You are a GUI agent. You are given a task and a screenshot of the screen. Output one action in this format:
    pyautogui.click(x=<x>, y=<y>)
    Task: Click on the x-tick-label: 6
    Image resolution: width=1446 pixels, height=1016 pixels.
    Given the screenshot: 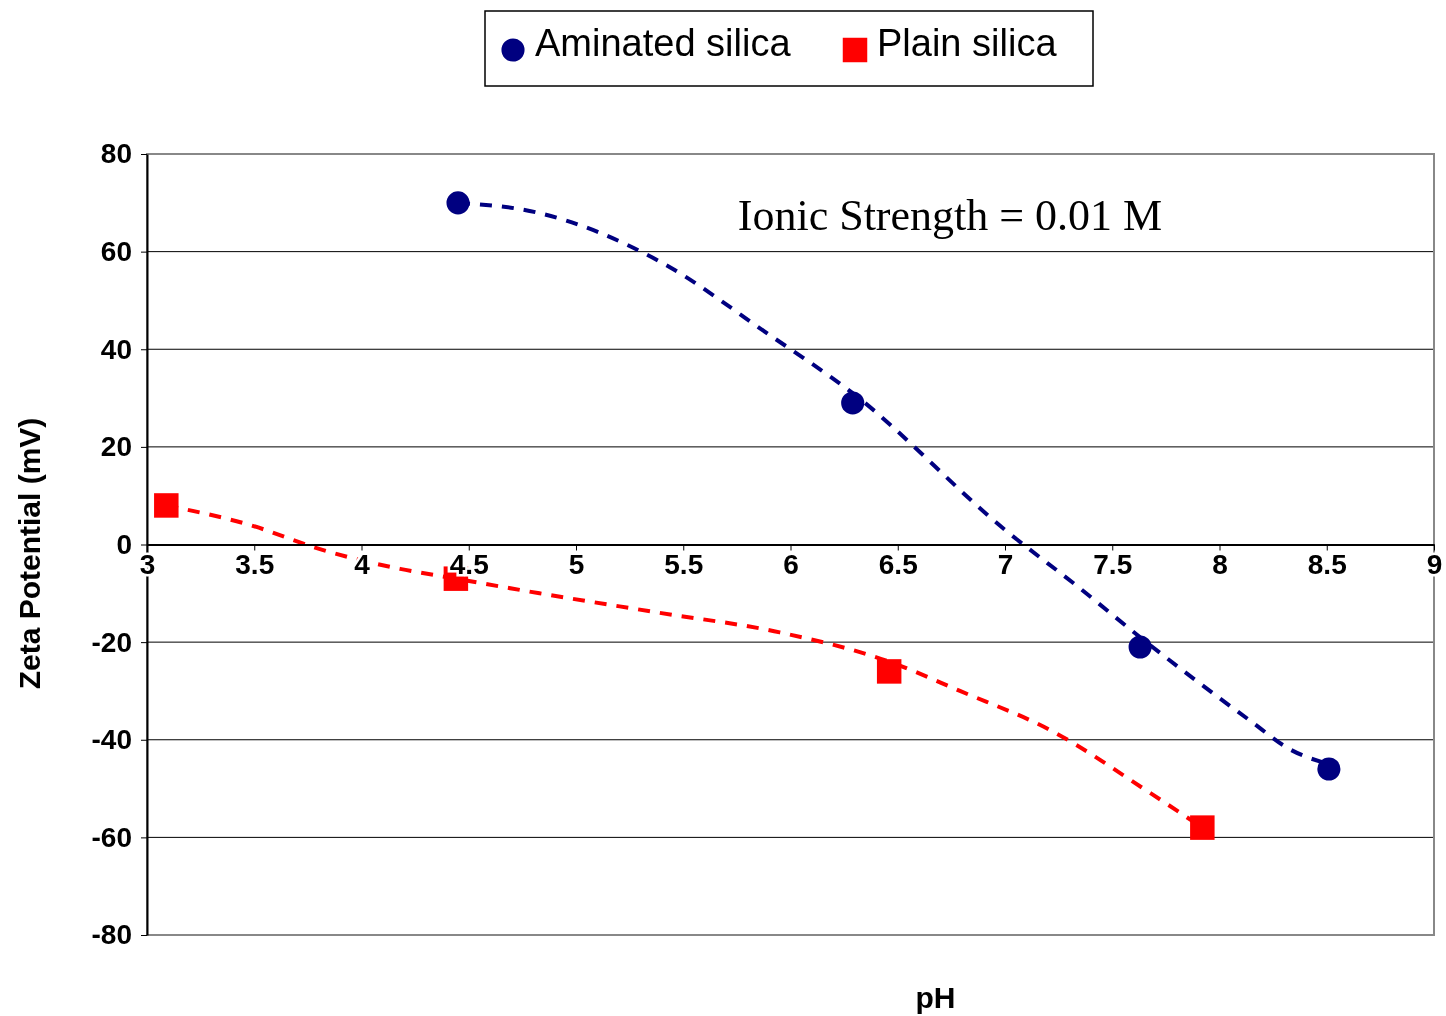 What is the action you would take?
    pyautogui.click(x=791, y=564)
    